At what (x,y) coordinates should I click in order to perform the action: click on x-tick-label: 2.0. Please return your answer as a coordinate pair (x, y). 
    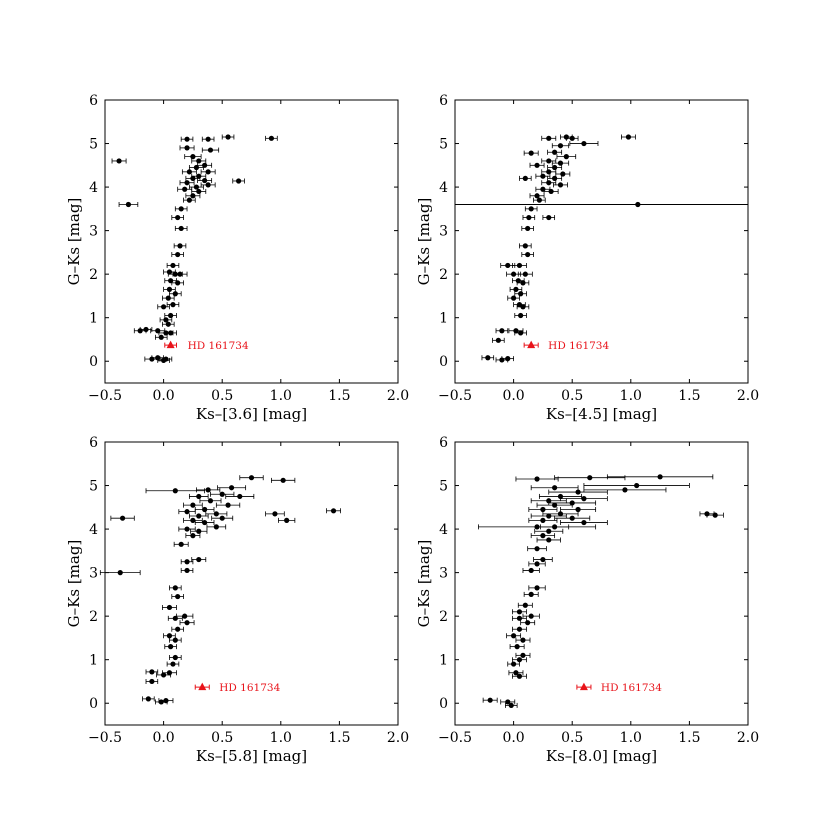
    Looking at the image, I should click on (398, 738).